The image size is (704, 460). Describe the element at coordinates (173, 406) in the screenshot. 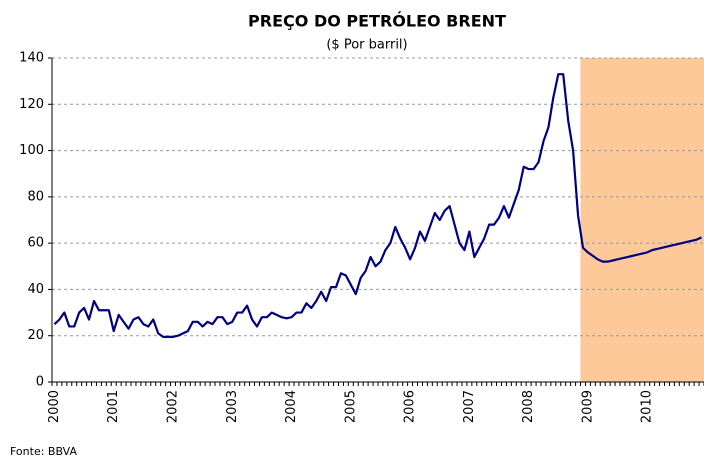

I see `x-tick-label: 2002` at that location.